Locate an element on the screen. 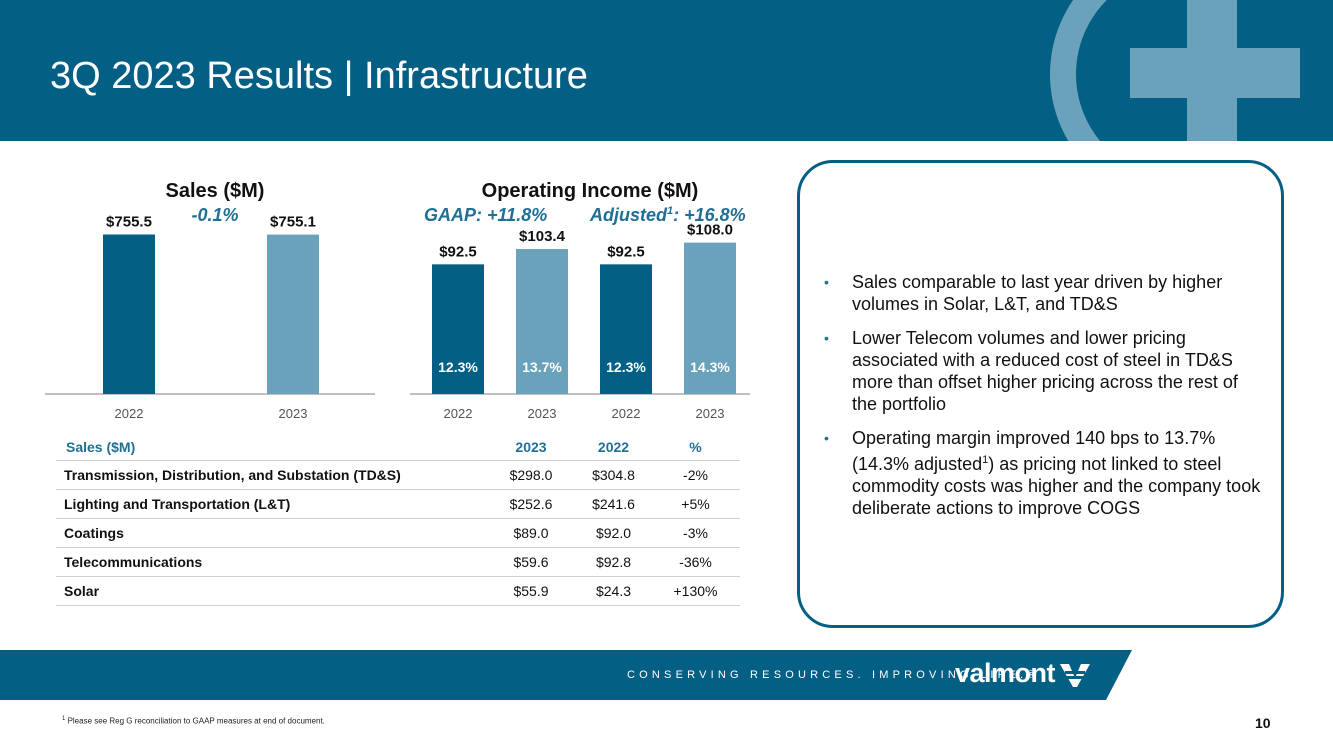 Image resolution: width=1333 pixels, height=749 pixels. sales-change-pct: -36% is located at coordinates (695, 561).